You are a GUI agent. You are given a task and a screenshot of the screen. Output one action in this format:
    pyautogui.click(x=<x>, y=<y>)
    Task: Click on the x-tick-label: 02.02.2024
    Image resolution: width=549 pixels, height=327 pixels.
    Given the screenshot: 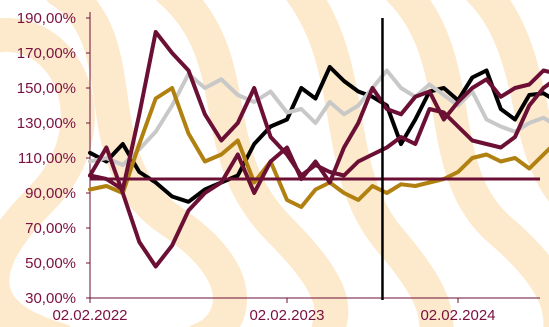 What is the action you would take?
    pyautogui.click(x=457, y=315)
    